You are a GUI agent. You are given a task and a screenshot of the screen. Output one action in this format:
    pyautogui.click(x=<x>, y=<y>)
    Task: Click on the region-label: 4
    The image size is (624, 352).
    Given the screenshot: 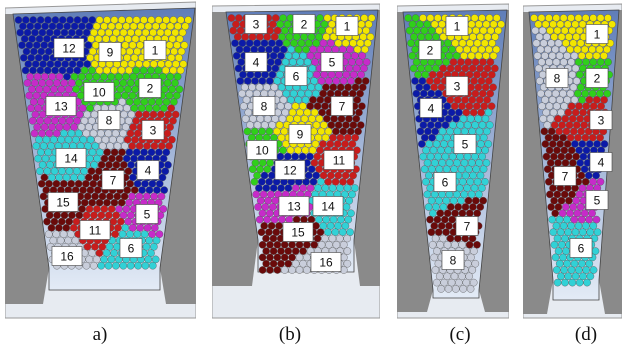 What is the action you would take?
    pyautogui.click(x=148, y=171)
    